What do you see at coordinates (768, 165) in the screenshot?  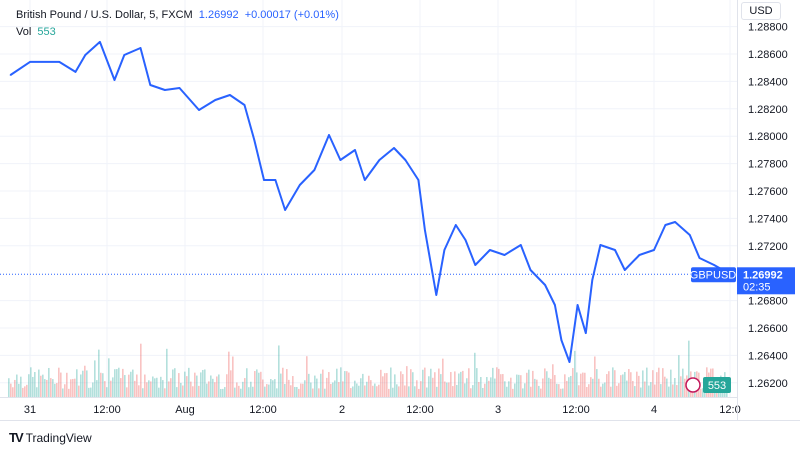 I see `y-tick-label: 1.27800` at bounding box center [768, 165].